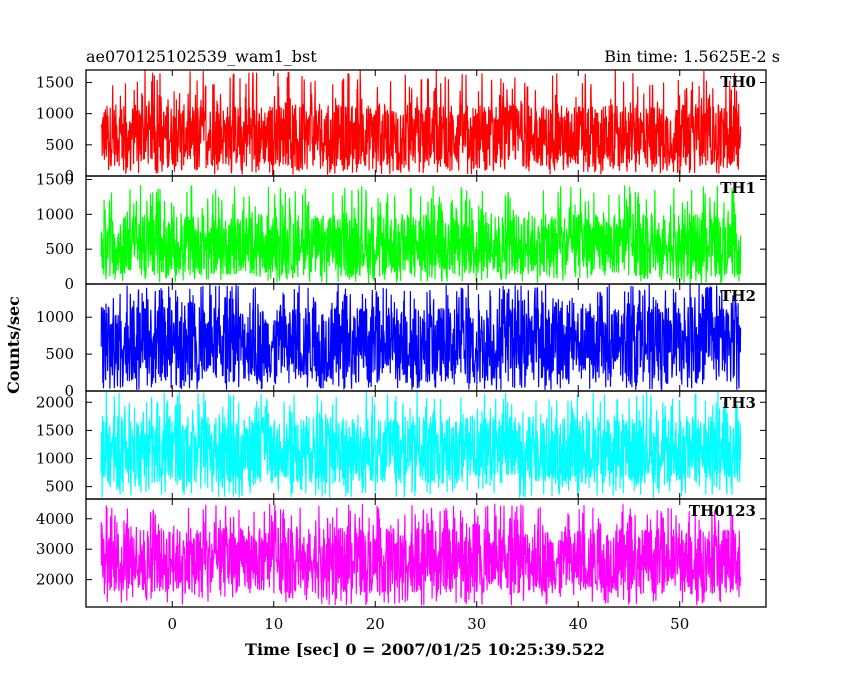 This screenshot has width=850, height=680. I want to click on x-tick-label: 10, so click(273, 624).